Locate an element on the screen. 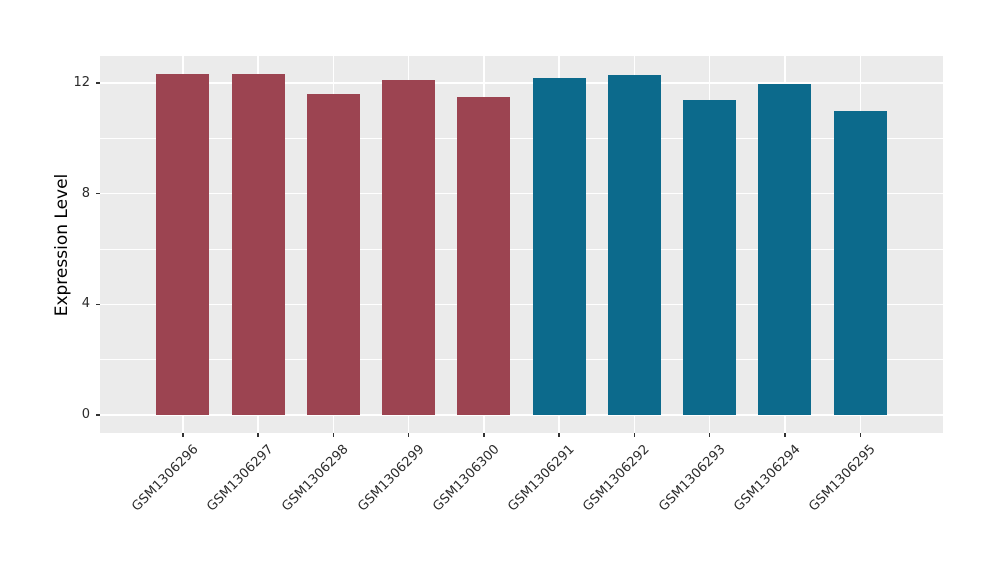  bar-GSM1306299 is located at coordinates (409, 247).